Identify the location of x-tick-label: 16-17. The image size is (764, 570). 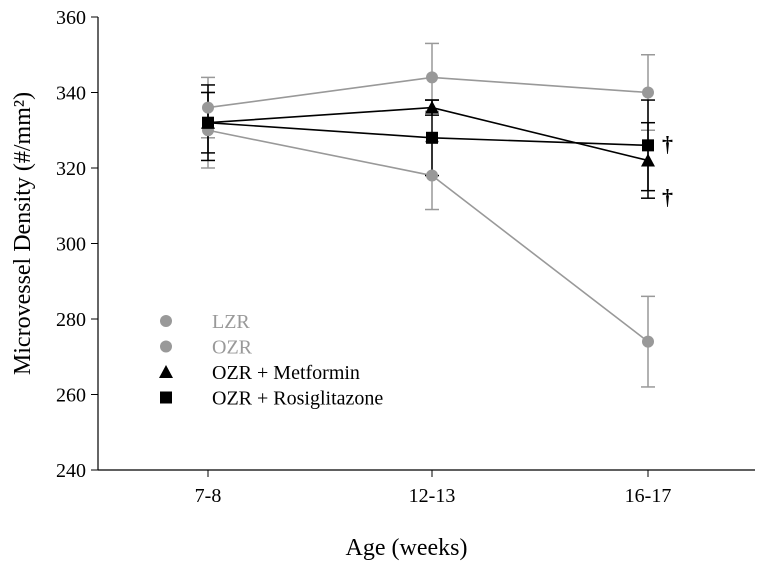
(648, 496).